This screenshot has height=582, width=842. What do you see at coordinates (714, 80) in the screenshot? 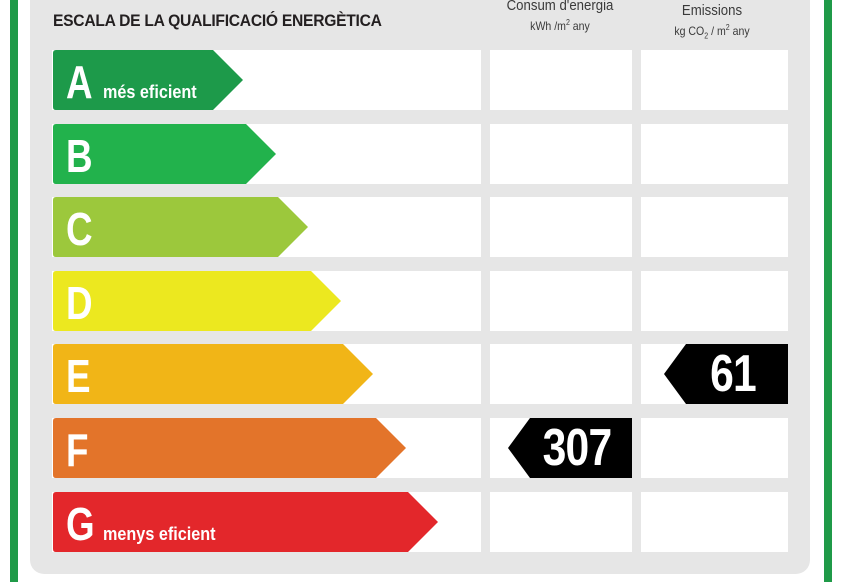
I see `emissions-cell-a` at bounding box center [714, 80].